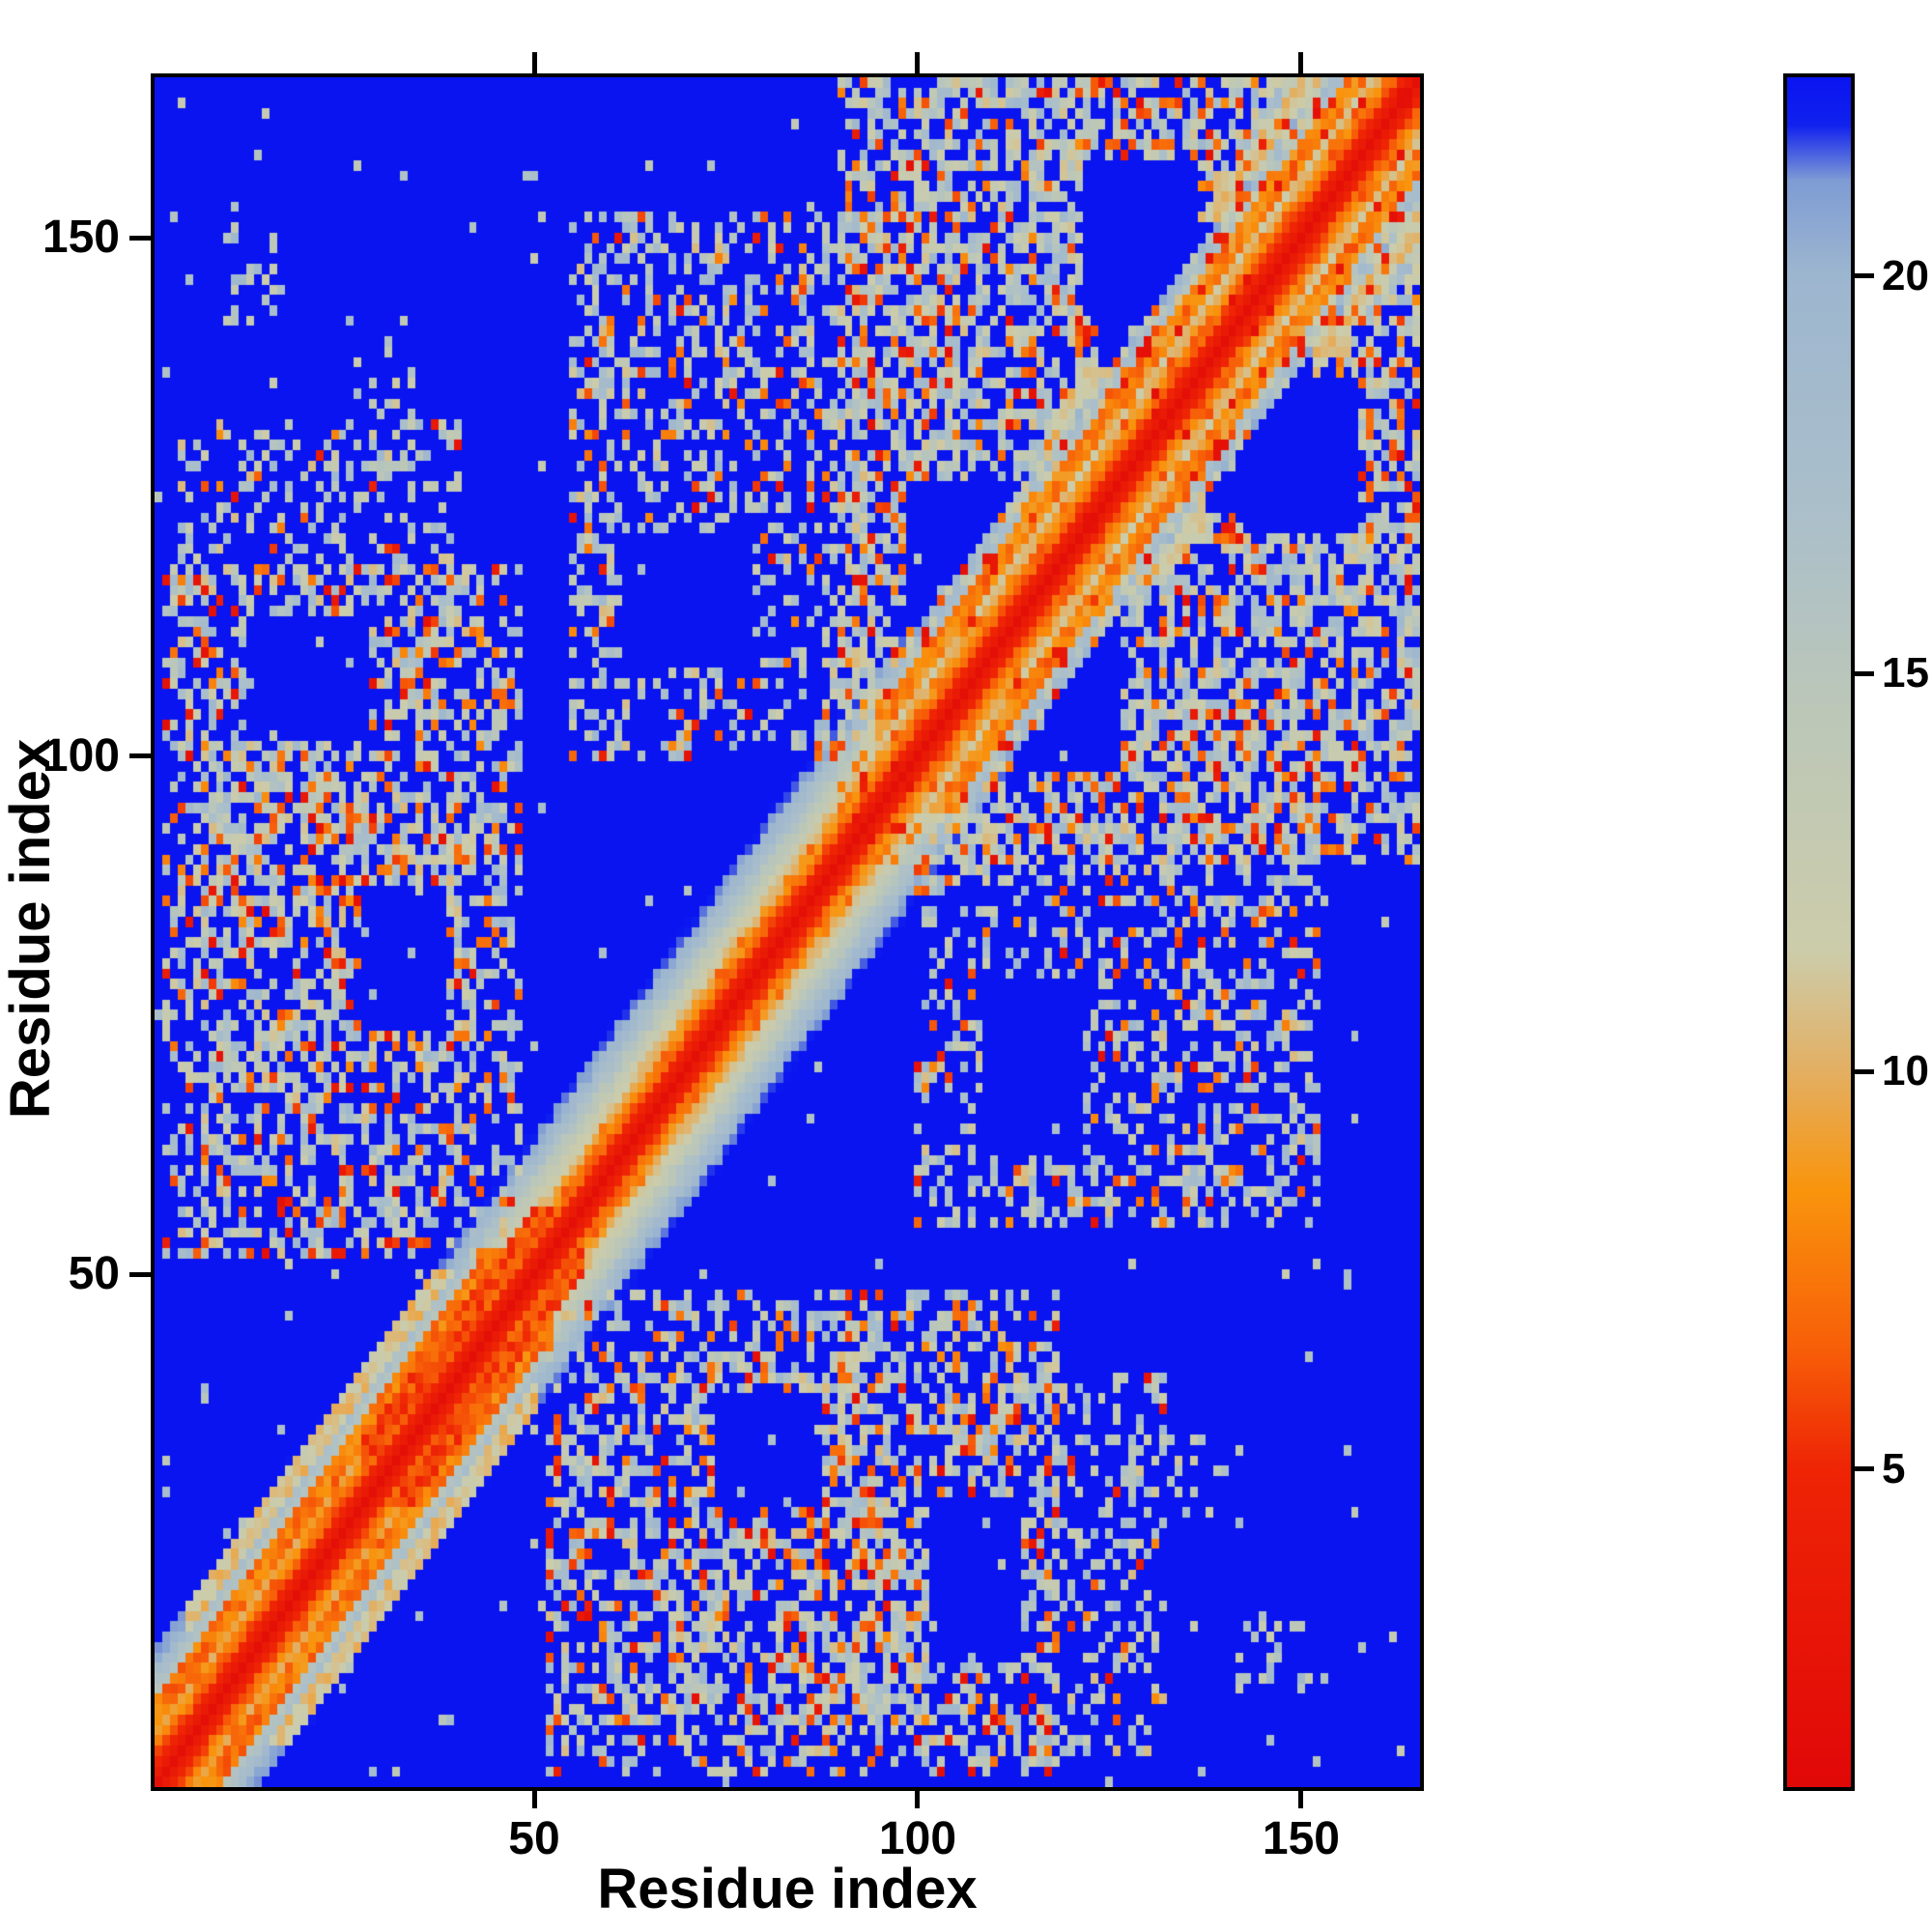  I want to click on colorbar-gradient, so click(1819, 932).